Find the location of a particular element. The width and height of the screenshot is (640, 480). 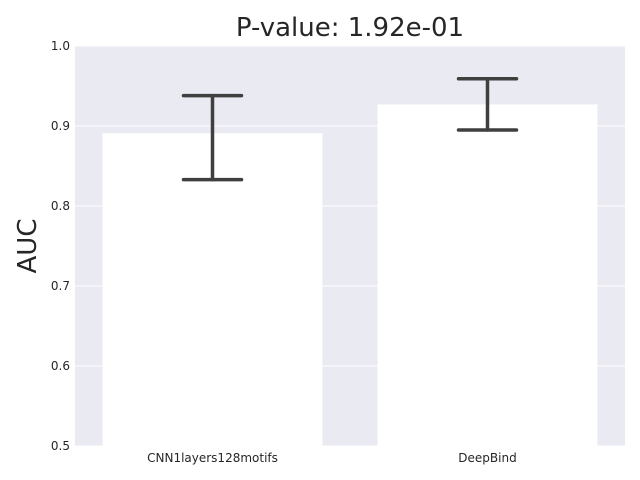

x-tick-labels: CNN1layers128motifs DeepBind is located at coordinates (332, 458).